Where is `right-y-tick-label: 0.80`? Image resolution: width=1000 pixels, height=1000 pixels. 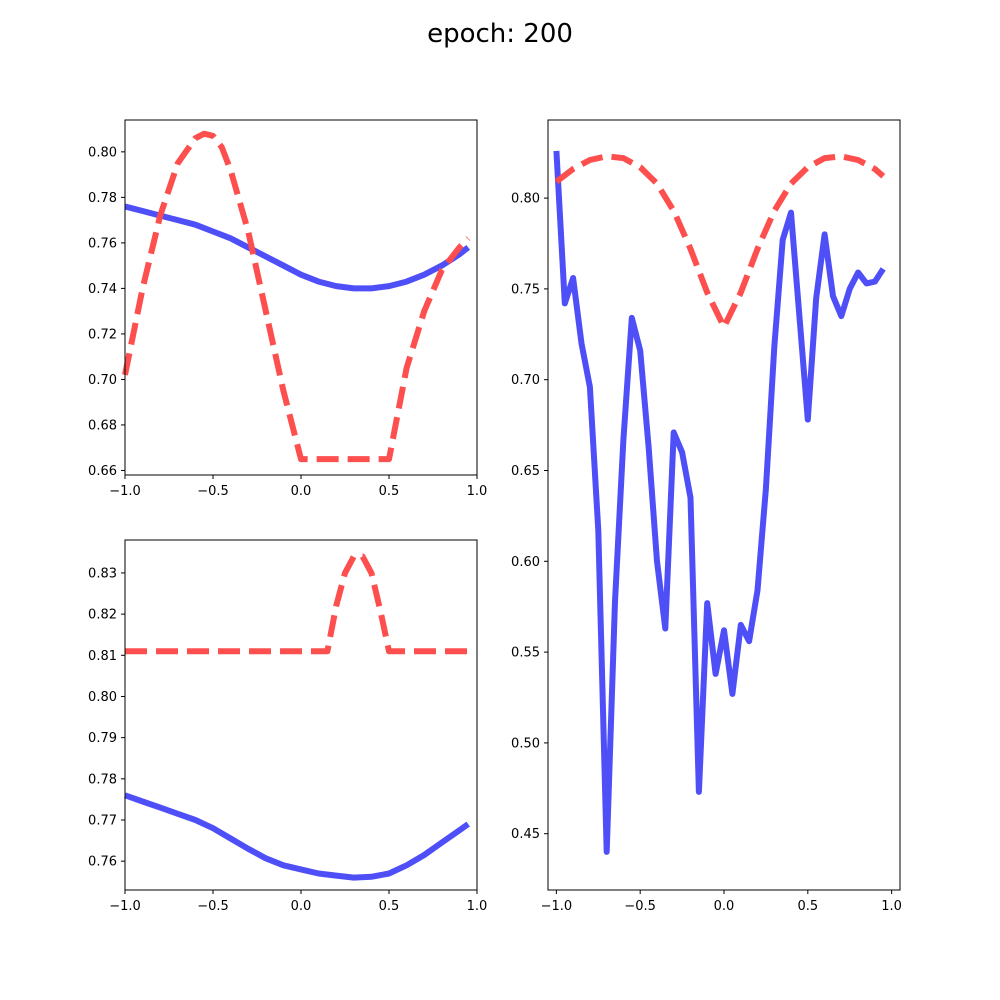
right-y-tick-label: 0.80 is located at coordinates (525, 199).